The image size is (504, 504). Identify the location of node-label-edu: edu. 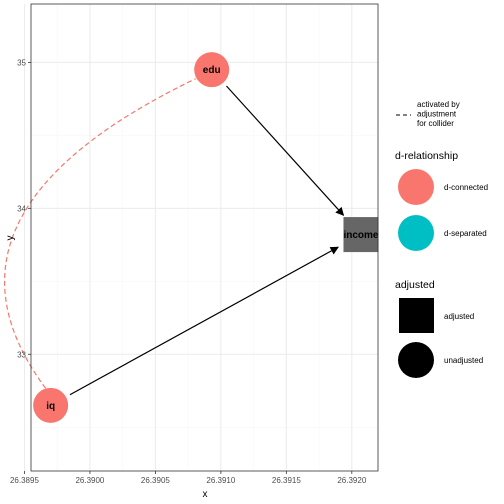
(212, 70).